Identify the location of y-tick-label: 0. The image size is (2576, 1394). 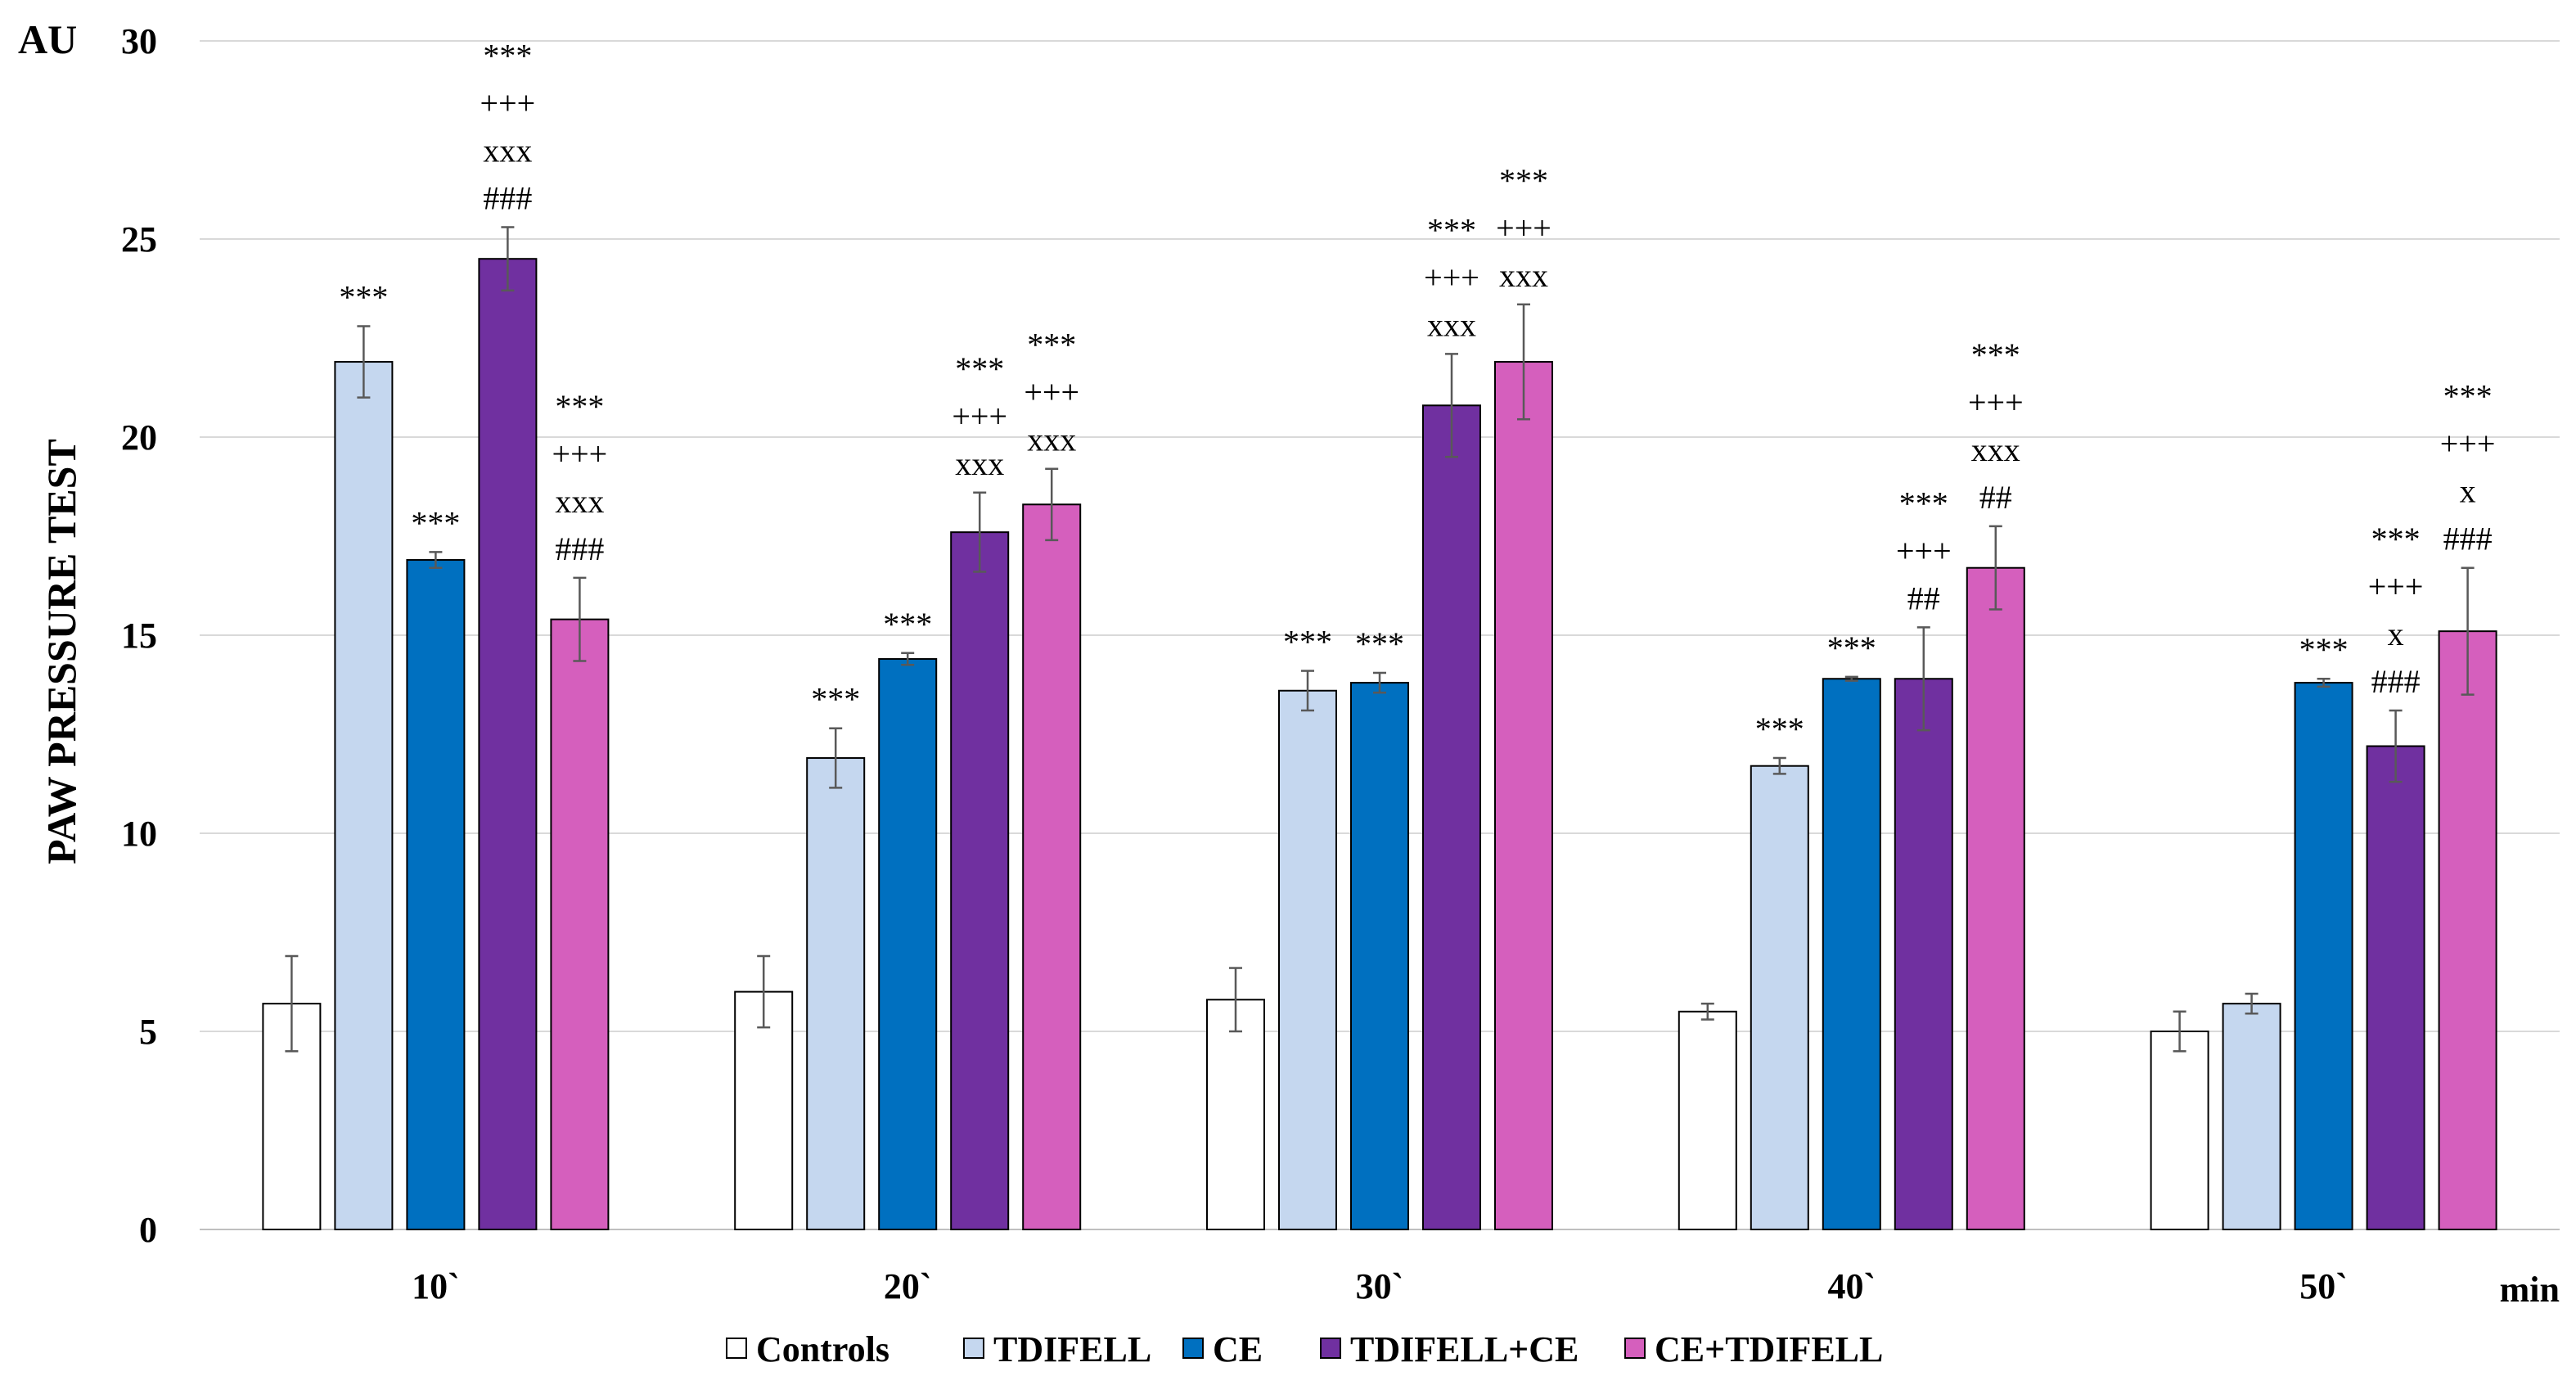
(148, 1230).